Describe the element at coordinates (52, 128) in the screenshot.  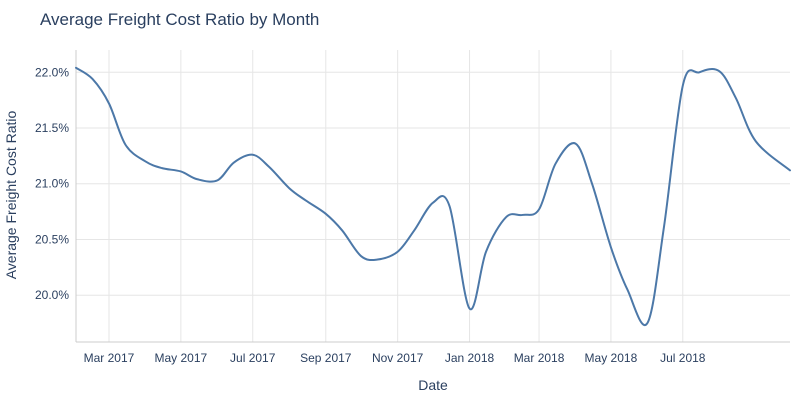
I see `y-tick-label: 21.5%` at that location.